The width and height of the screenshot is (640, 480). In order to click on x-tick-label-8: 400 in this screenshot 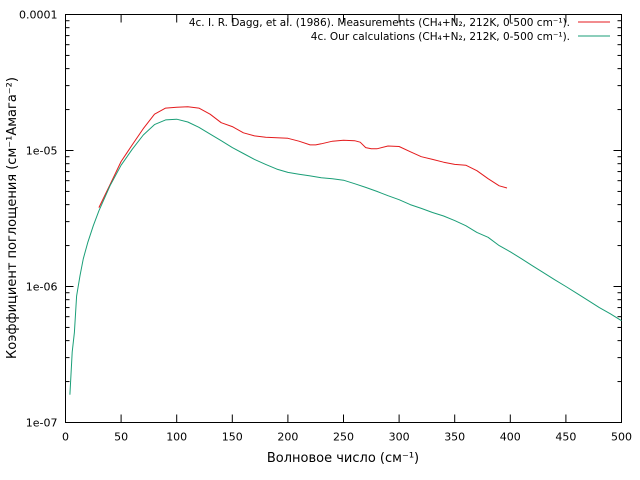, I will do `click(510, 437)`.